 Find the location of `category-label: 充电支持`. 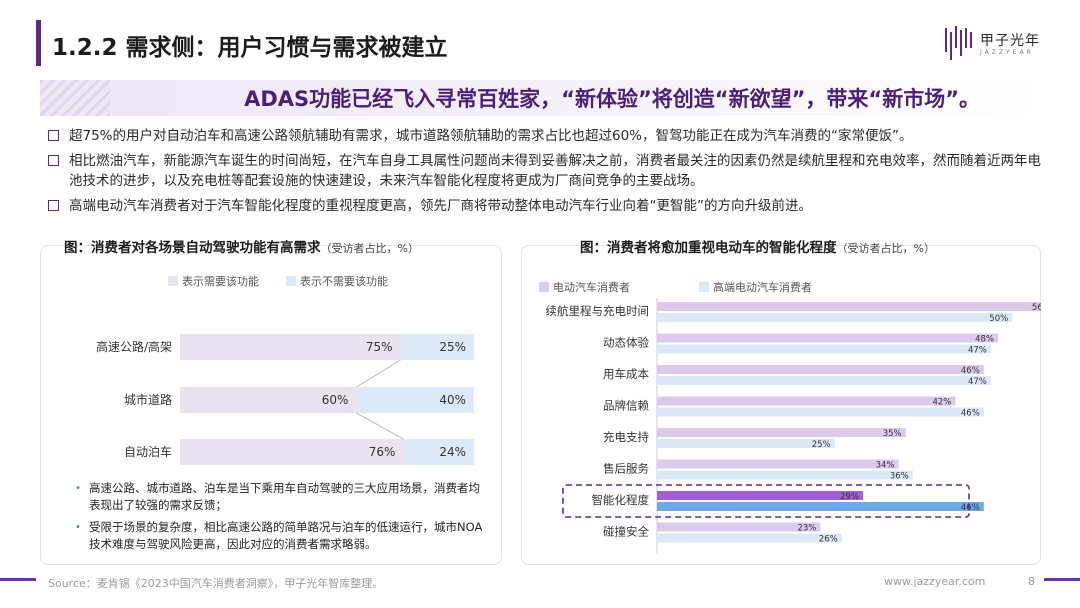

category-label: 充电支持 is located at coordinates (626, 437).